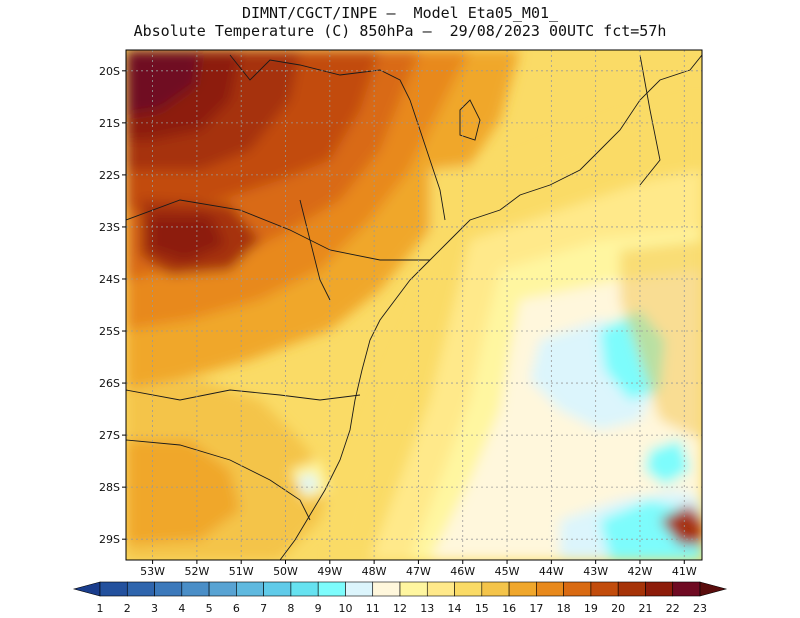 Image resolution: width=800 pixels, height=618 pixels. Describe the element at coordinates (645, 608) in the screenshot. I see `colorbar-label: 21` at that location.